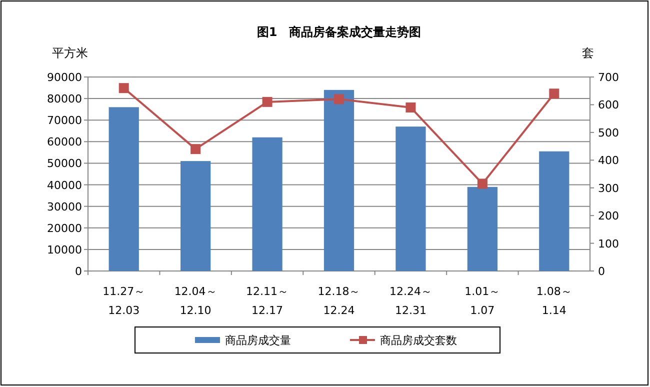 Image resolution: width=650 pixels, height=387 pixels. What do you see at coordinates (64, 99) in the screenshot?
I see `y-tick-label: 80000` at bounding box center [64, 99].